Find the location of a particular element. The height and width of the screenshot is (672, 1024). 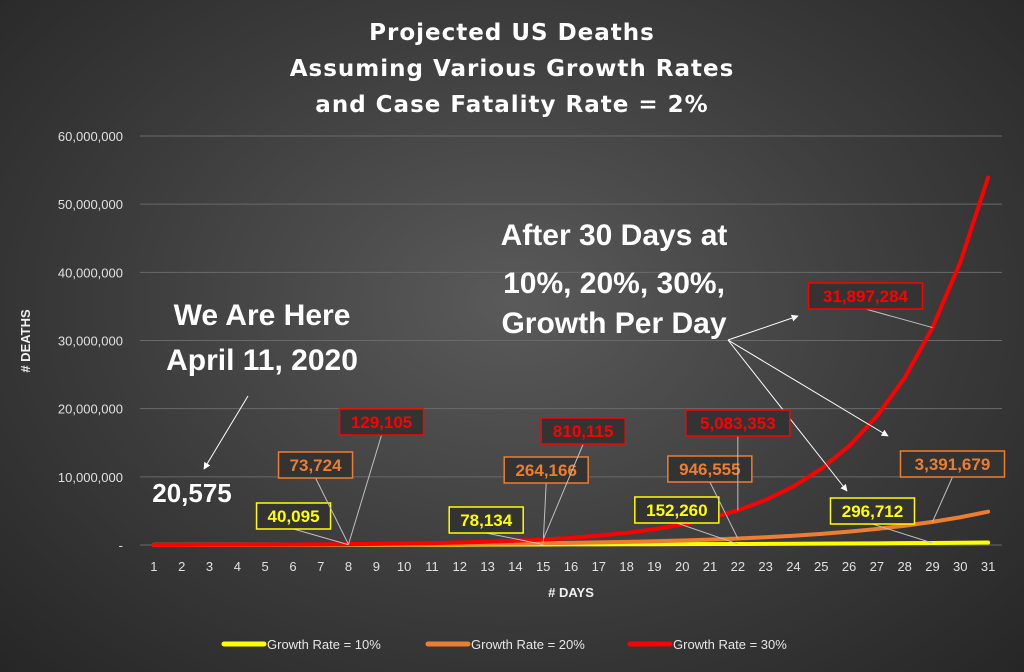

after-30-line-1: After 30 Days at is located at coordinates (614, 235).